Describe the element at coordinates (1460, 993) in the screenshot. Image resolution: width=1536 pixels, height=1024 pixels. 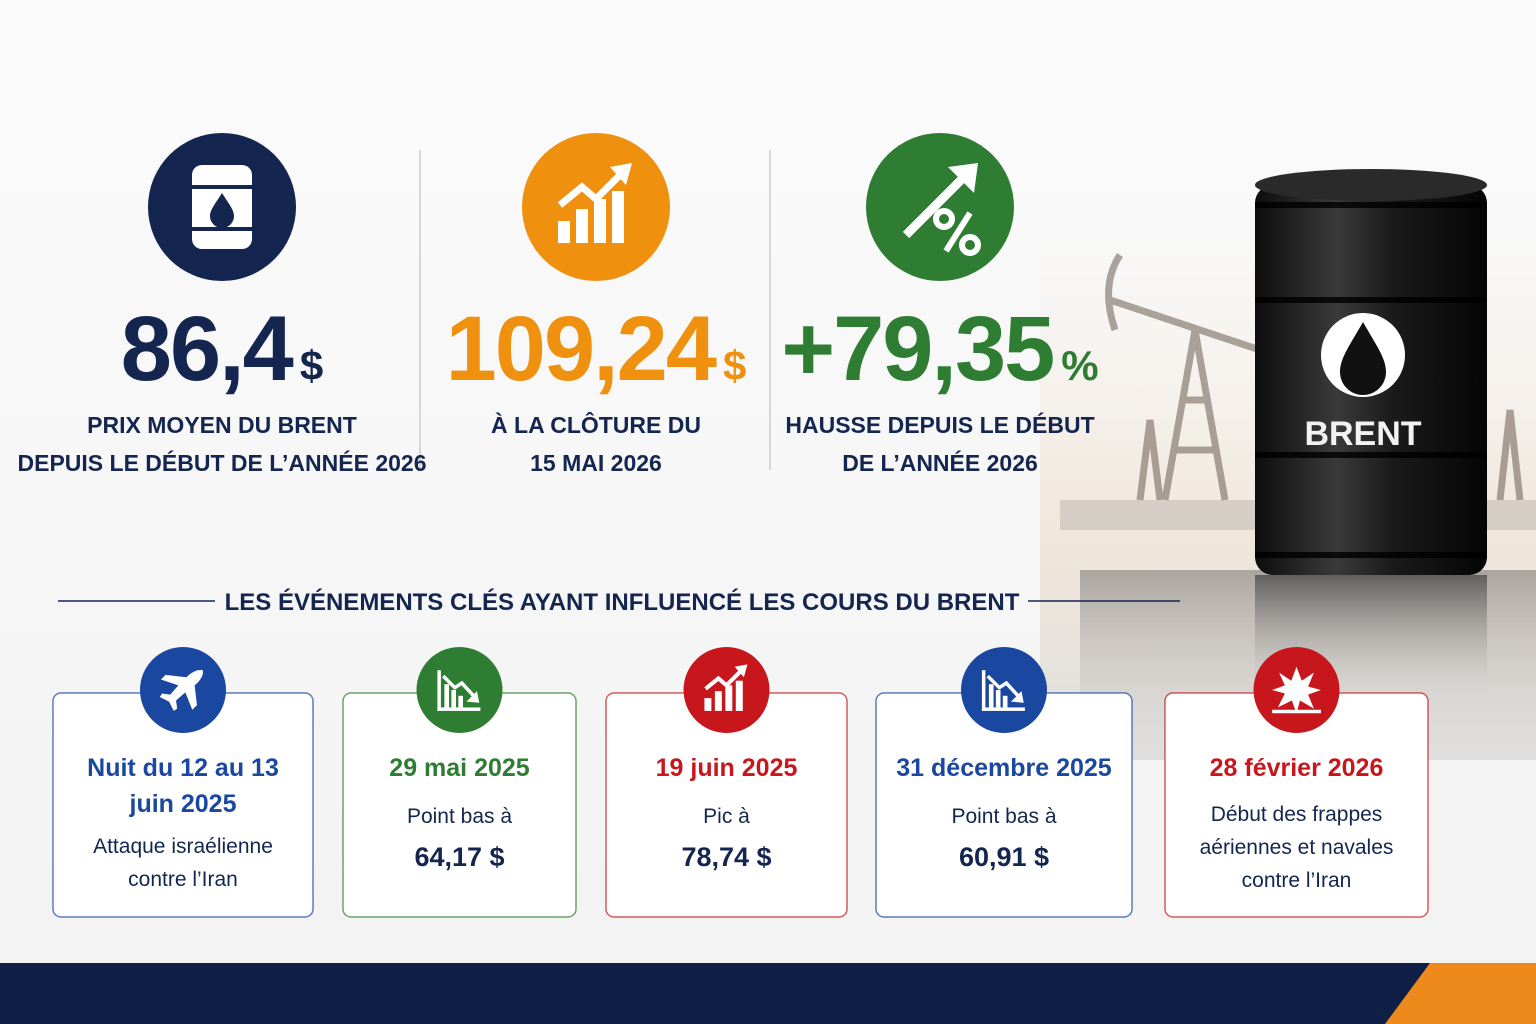
I see `footer-accent` at that location.